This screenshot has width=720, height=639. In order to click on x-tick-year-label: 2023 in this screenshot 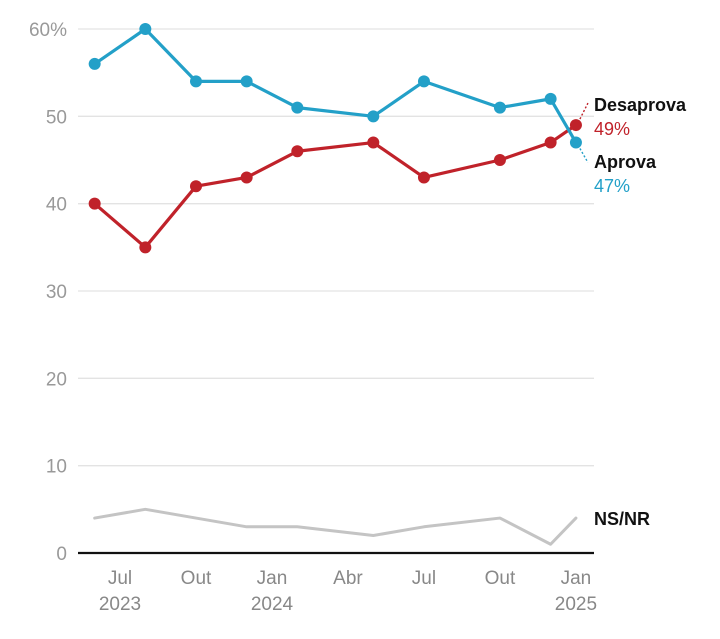, I will do `click(120, 604)`.